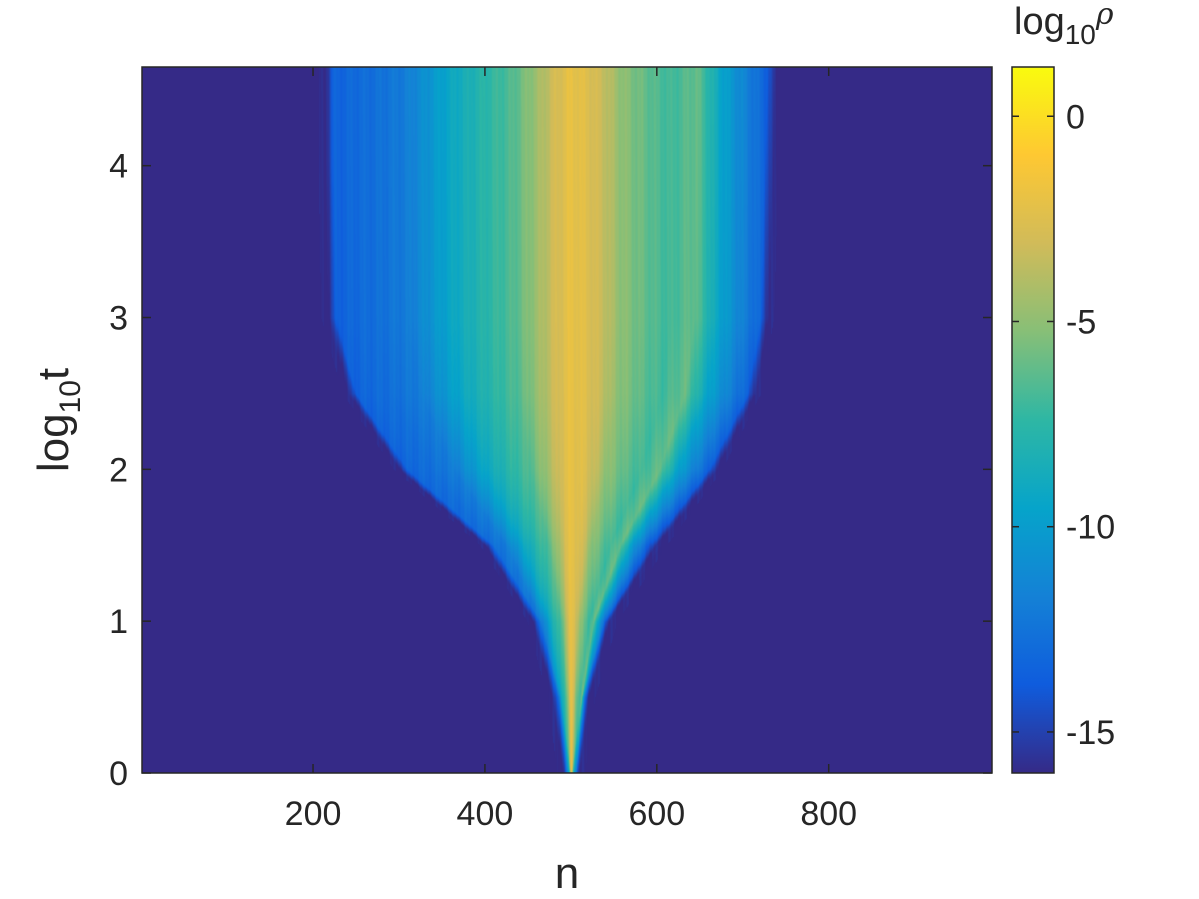 This screenshot has width=1199, height=899. What do you see at coordinates (1104, 16) in the screenshot?
I see `colorbar-label-var: ρ` at bounding box center [1104, 16].